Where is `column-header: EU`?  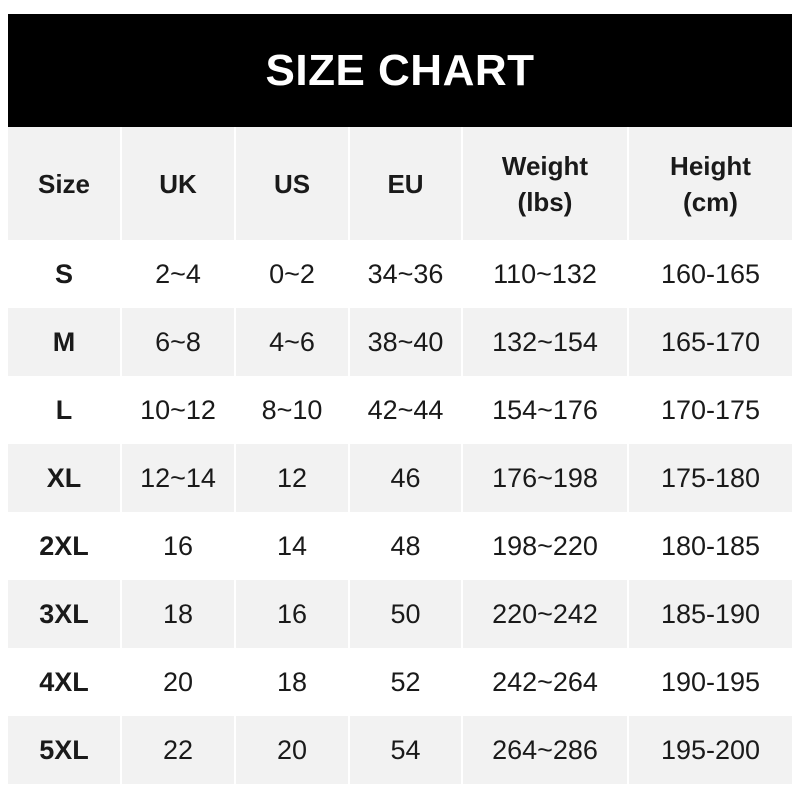
column-header: EU is located at coordinates (405, 183).